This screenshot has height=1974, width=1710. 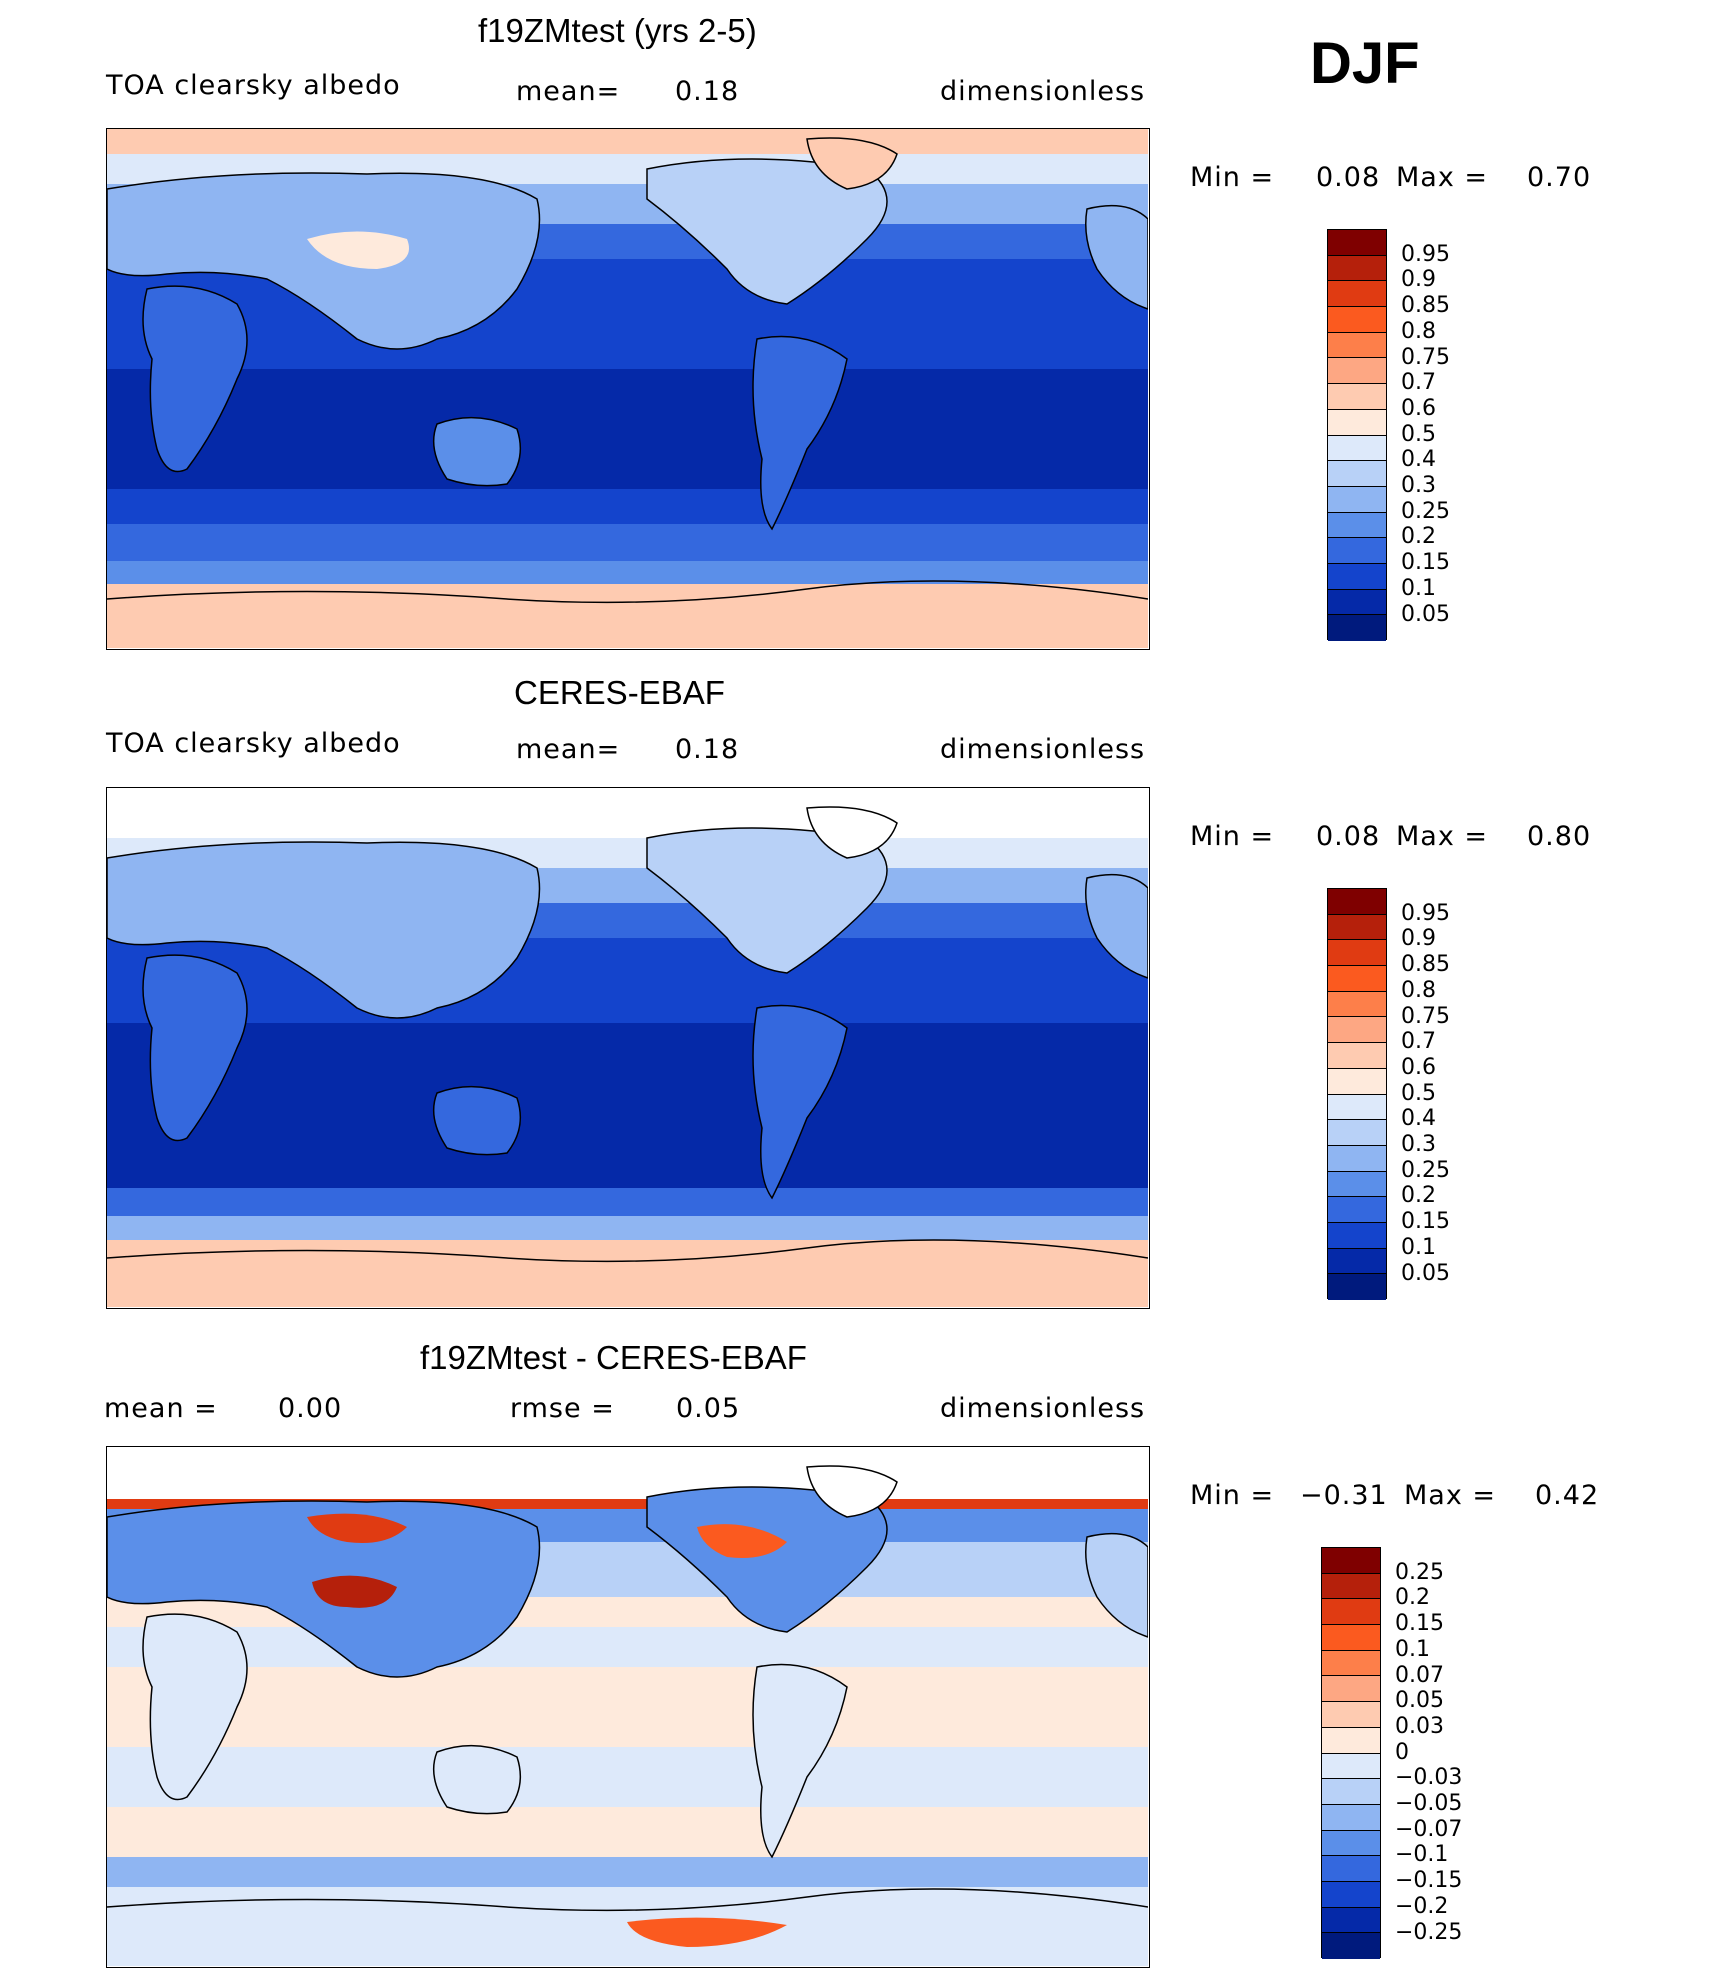 I want to click on panel-1-mean-value: 0.18, so click(x=707, y=91).